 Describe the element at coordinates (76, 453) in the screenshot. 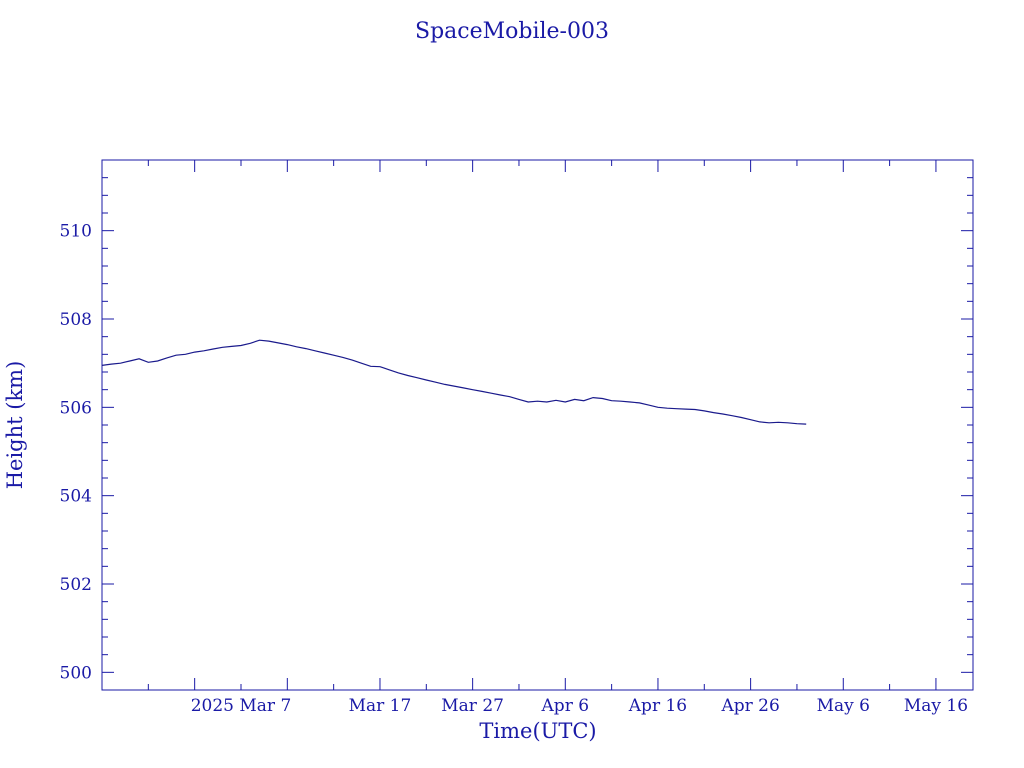

I see `y-axis-tick-labels: 500 502 504 506 508 510` at that location.